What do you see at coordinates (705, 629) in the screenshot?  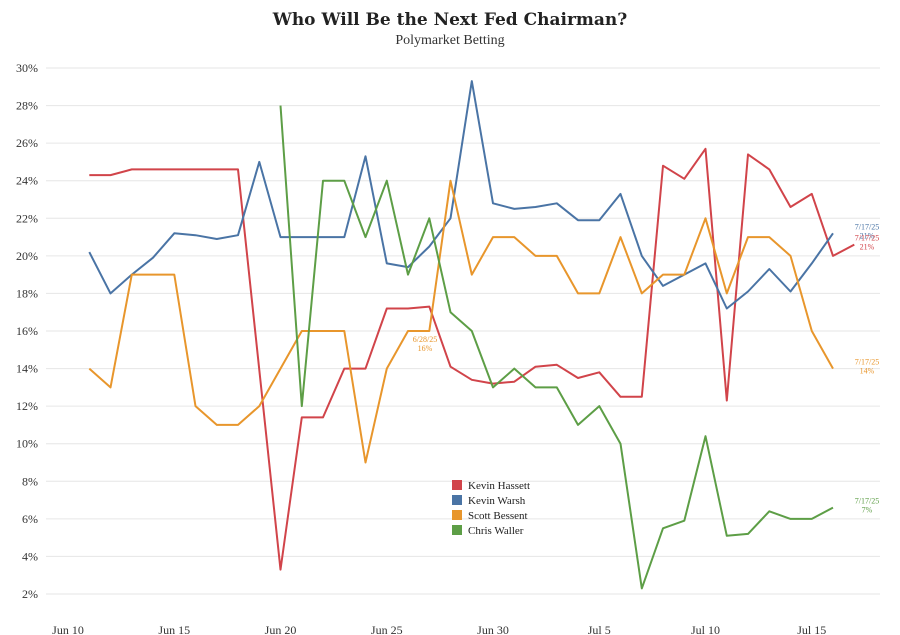 I see `x-tick-label: Jul 10` at bounding box center [705, 629].